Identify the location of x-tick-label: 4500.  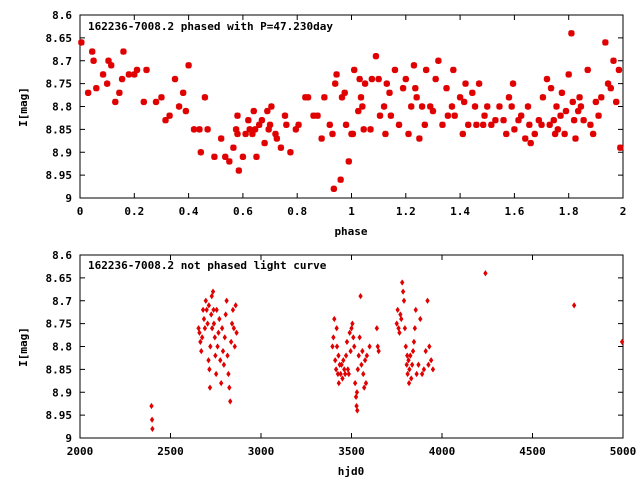
(532, 451).